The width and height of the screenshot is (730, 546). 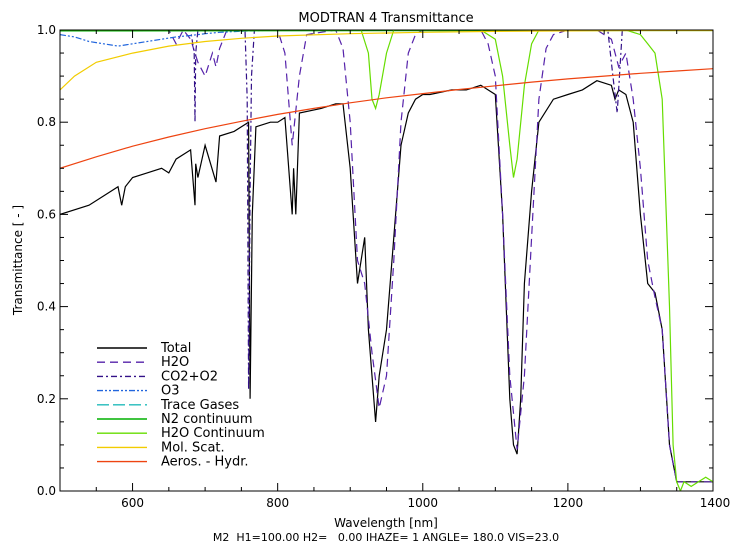 I want to click on x-axis-label: Wavelength [nm], so click(x=386, y=523).